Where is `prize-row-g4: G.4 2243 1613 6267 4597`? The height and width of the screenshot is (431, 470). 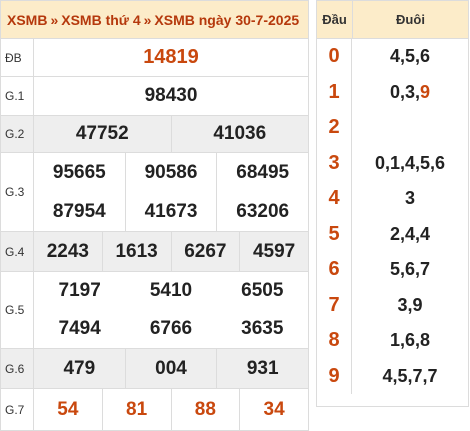 prize-row-g4: G.4 2243 1613 6267 4597 is located at coordinates (154, 252).